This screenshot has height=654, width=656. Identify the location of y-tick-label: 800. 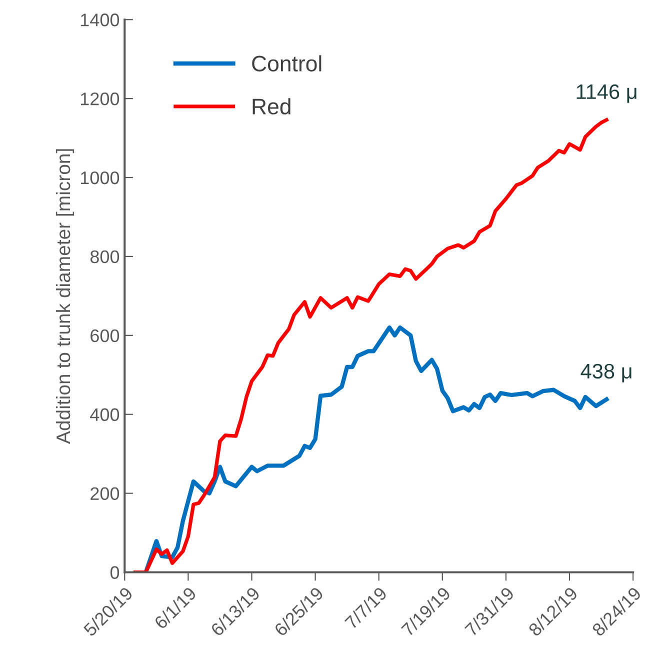
(105, 257).